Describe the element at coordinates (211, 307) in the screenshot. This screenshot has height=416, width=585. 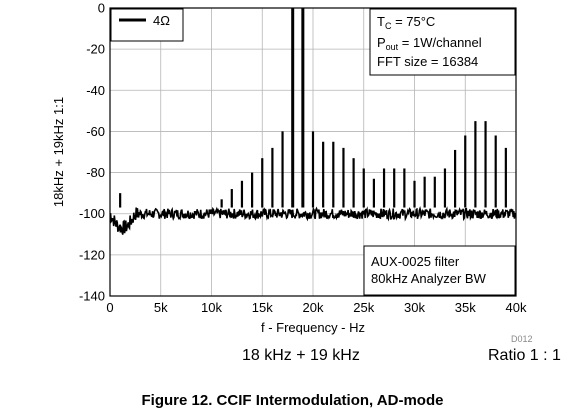
I see `x-tick-label: 10k` at that location.